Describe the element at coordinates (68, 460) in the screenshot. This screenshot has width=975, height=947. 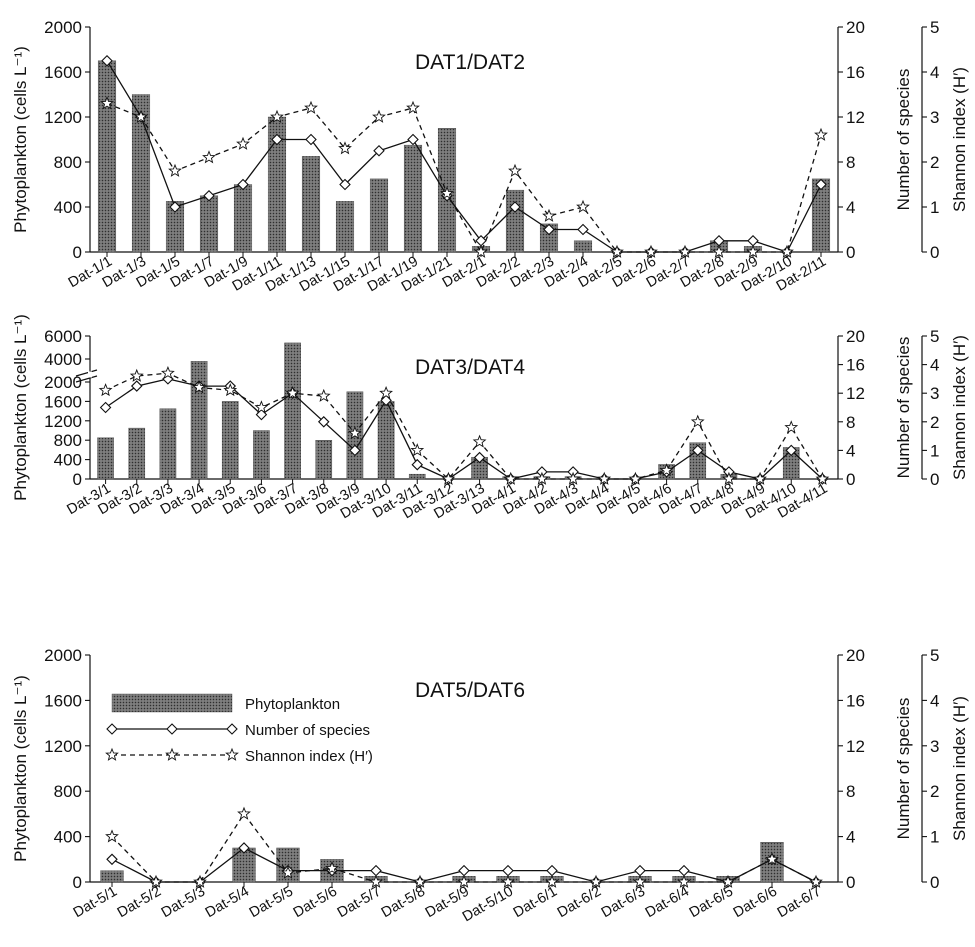
I see `y-left-tick-label: 400` at that location.